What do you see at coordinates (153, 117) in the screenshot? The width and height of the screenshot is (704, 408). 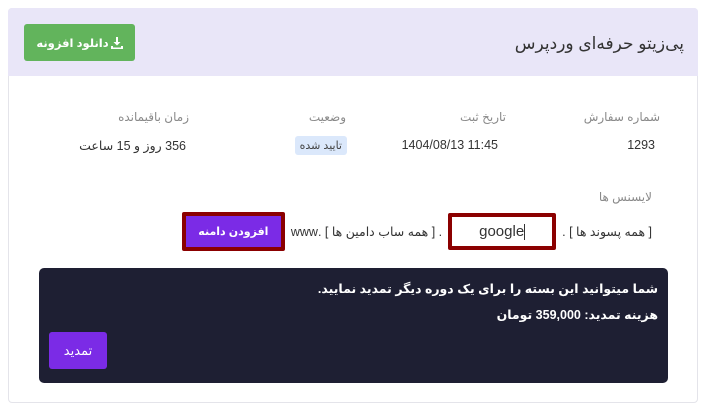 I see `remaining-label: زمان باقیمانده` at bounding box center [153, 117].